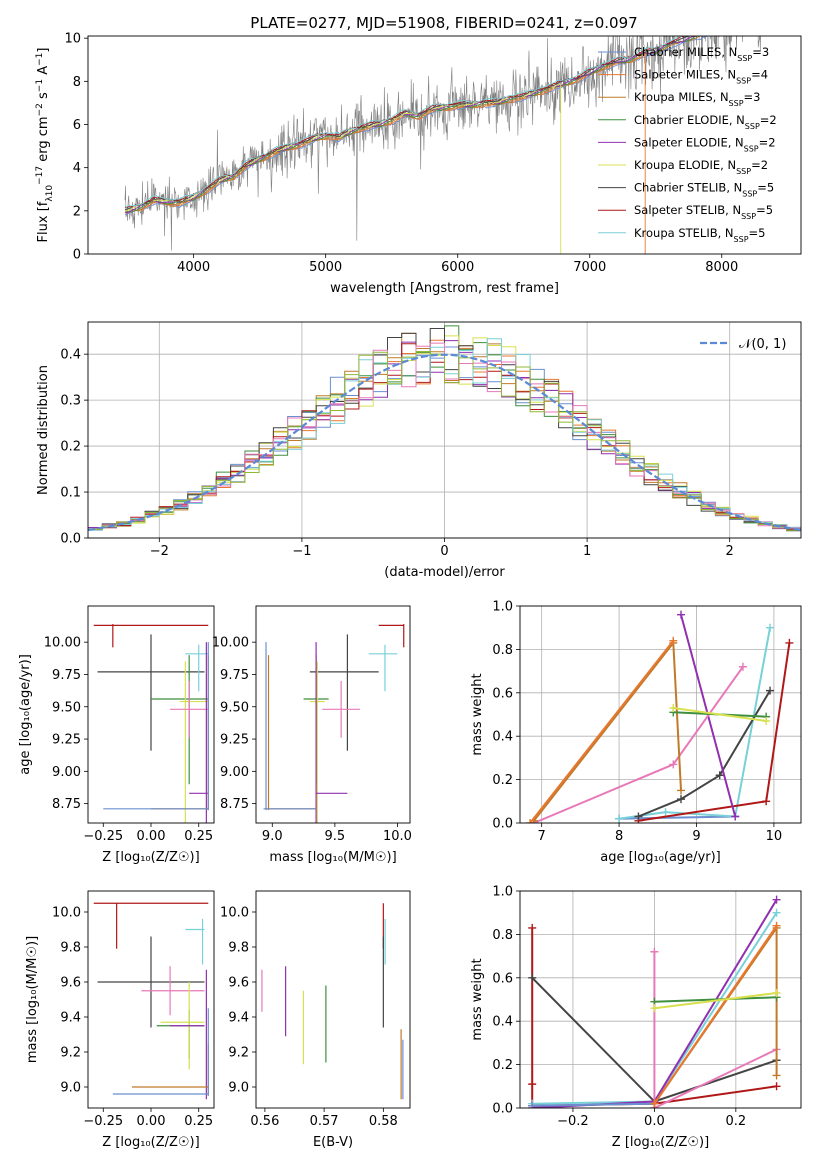 This screenshot has width=819, height=1170. I want to click on label-part: mass weight, so click(477, 714).